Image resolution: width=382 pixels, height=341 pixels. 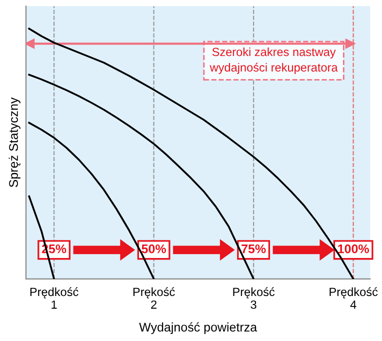 What do you see at coordinates (254, 249) in the screenshot?
I see `annotation: 75%` at bounding box center [254, 249].